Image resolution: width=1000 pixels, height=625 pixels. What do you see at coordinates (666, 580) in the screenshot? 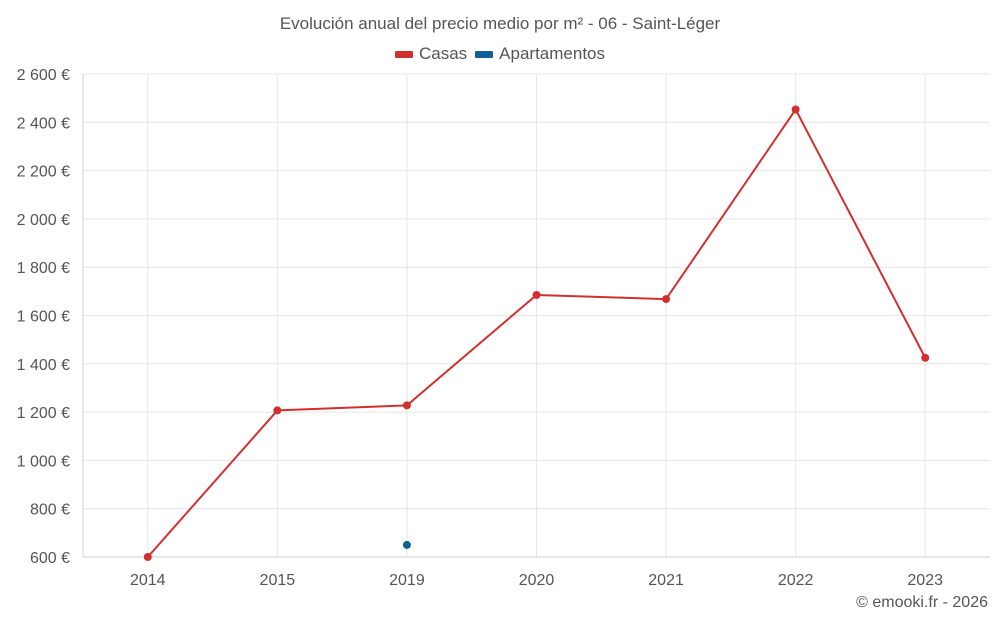
I see `x-tick-label: 2021` at bounding box center [666, 580].